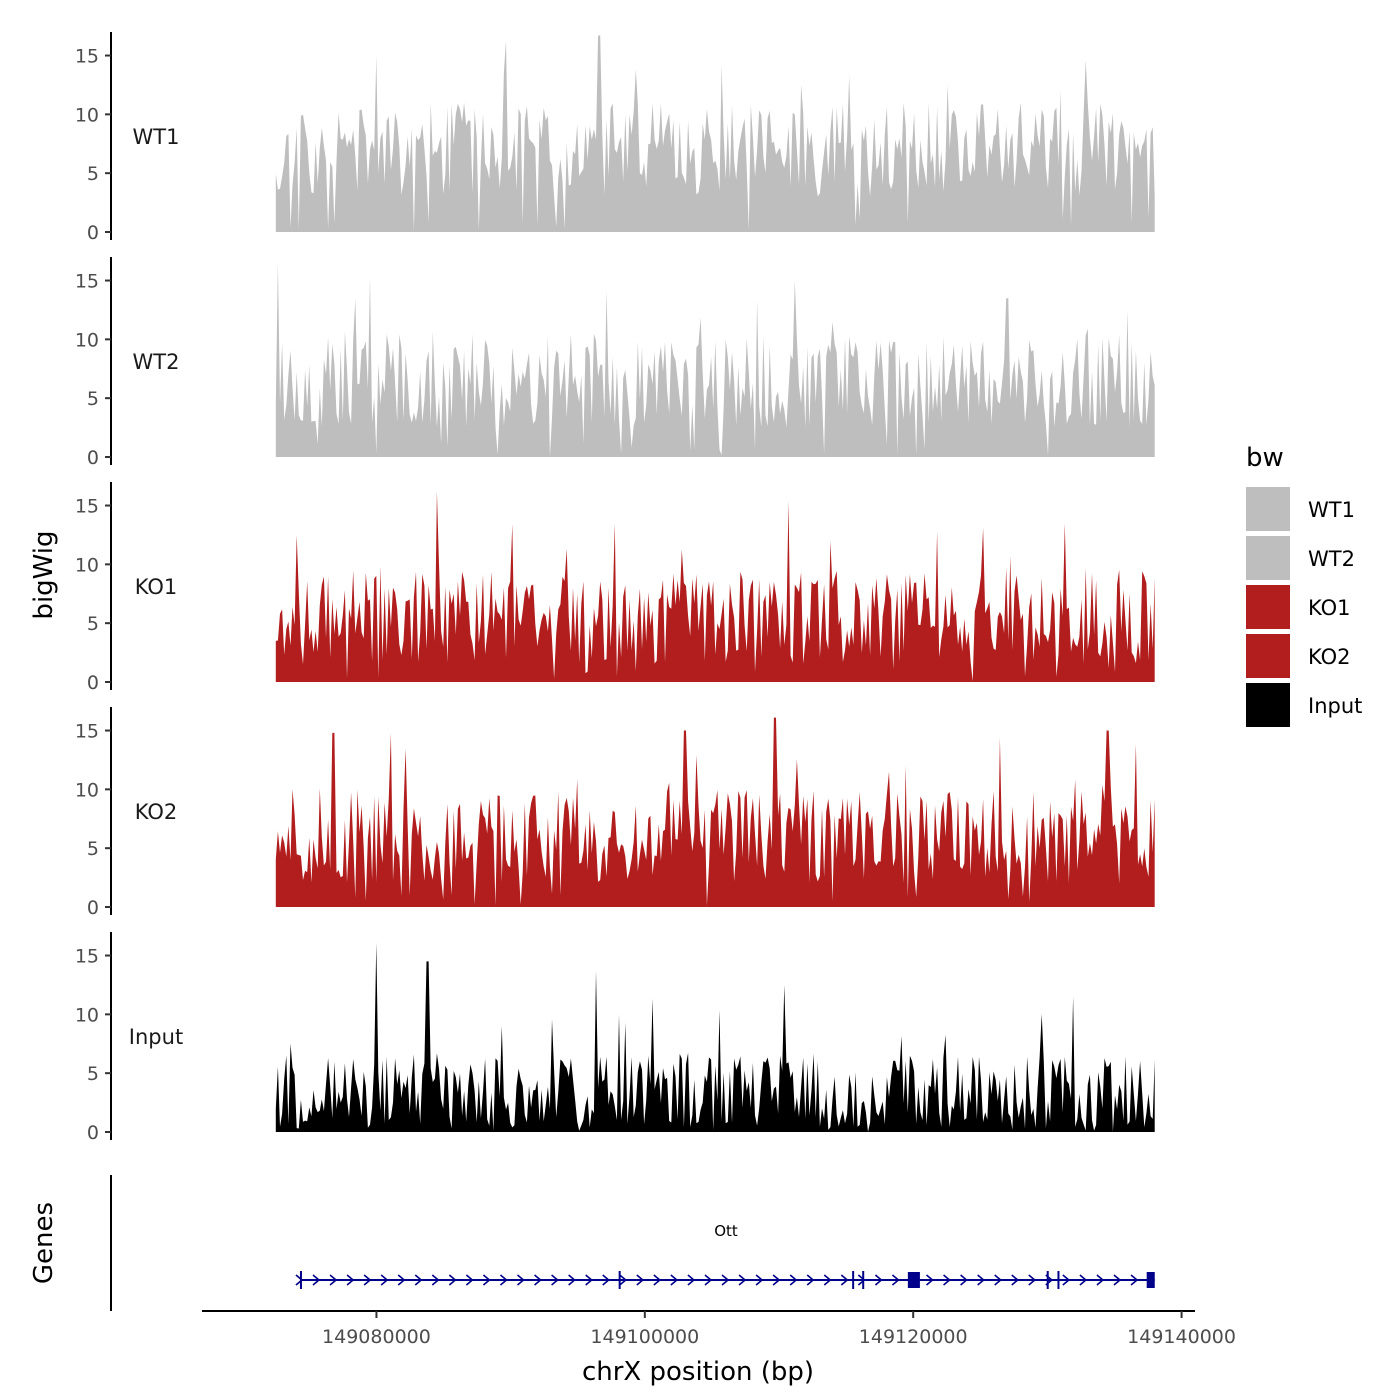  I want to click on legend-label-ko1: KO1, so click(1329, 608).